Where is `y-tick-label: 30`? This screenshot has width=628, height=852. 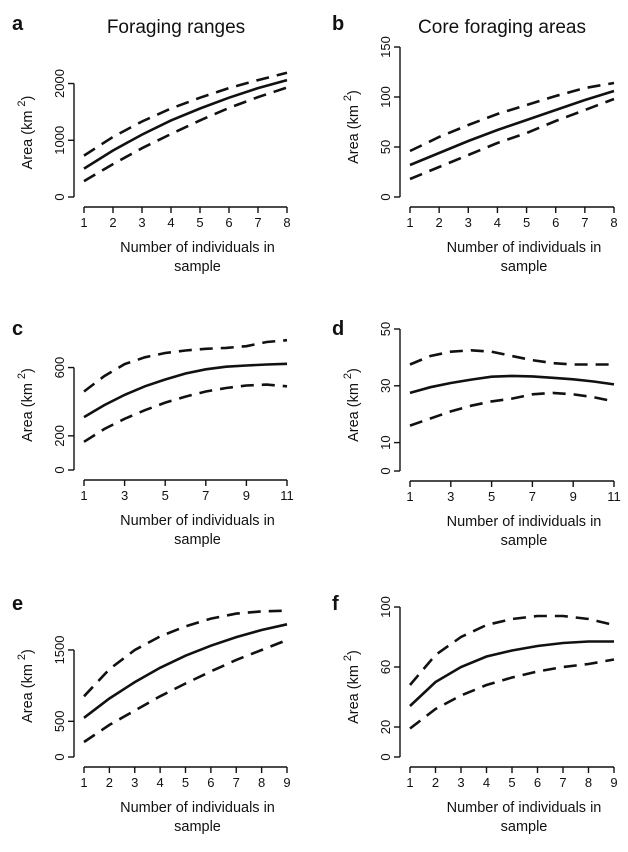
y-tick-label: 30 is located at coordinates (385, 386).